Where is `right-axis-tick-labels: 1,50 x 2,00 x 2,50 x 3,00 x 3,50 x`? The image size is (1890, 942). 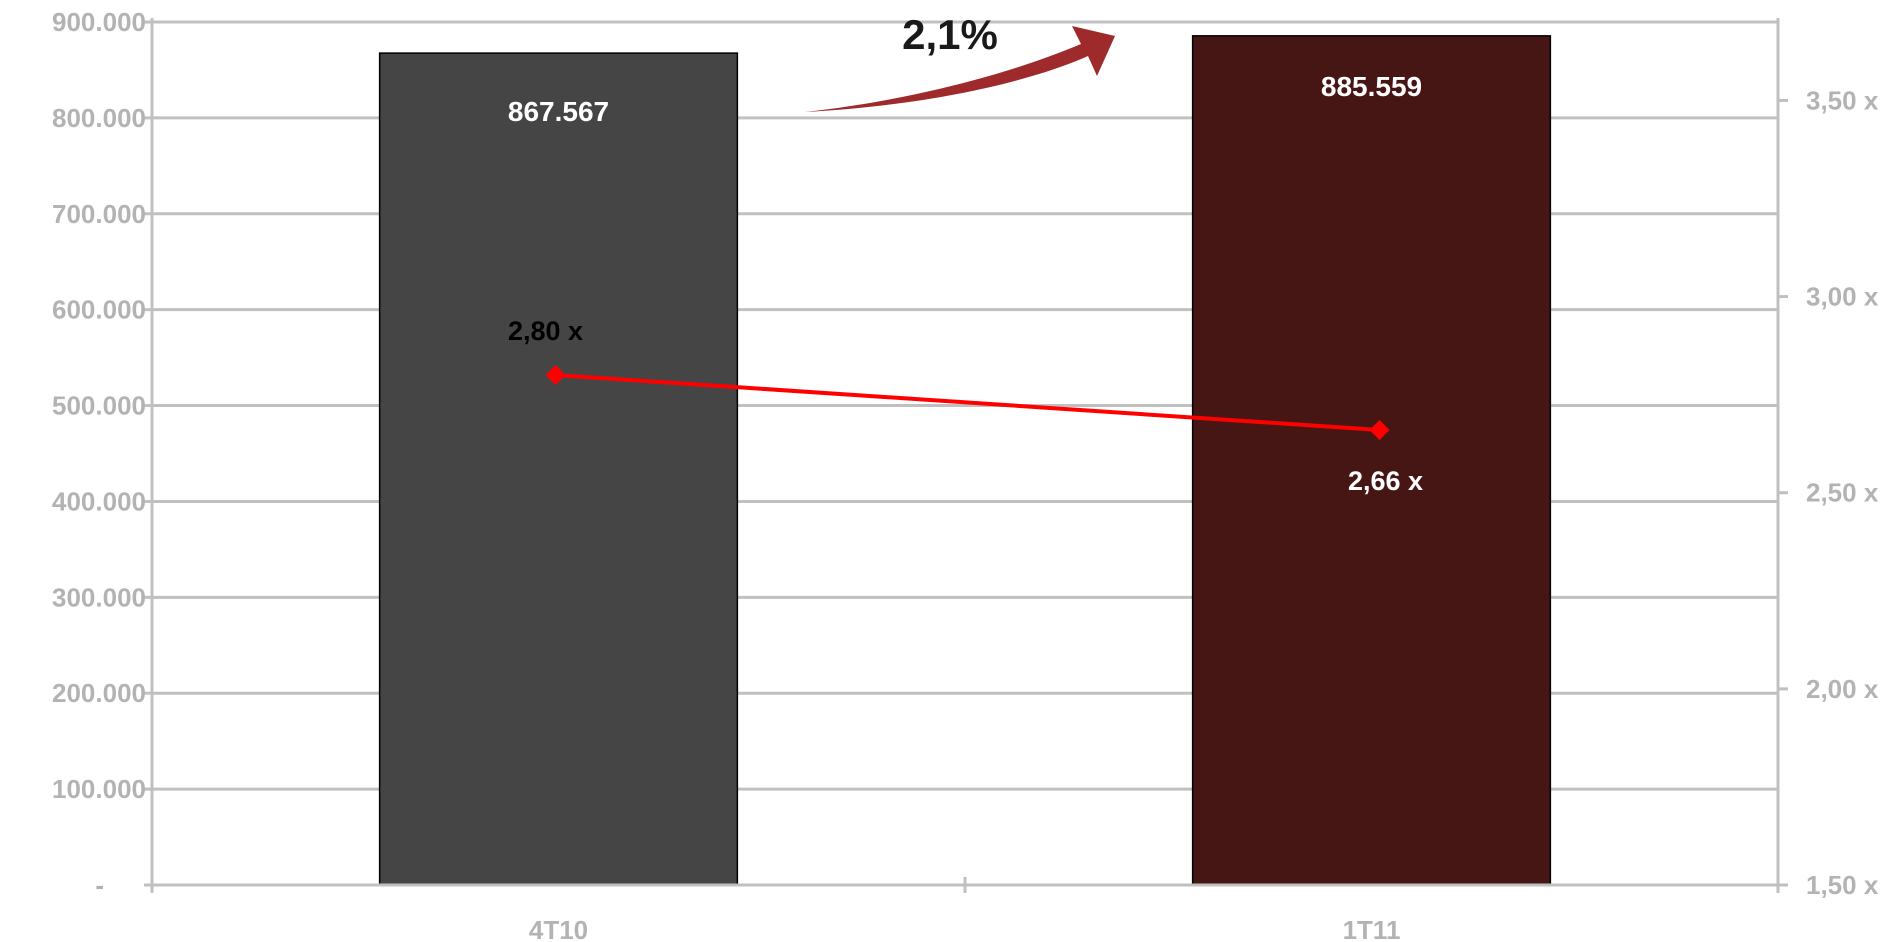
right-axis-tick-labels: 1,50 x 2,00 x 2,50 x 3,00 x 3,50 x is located at coordinates (1842, 492).